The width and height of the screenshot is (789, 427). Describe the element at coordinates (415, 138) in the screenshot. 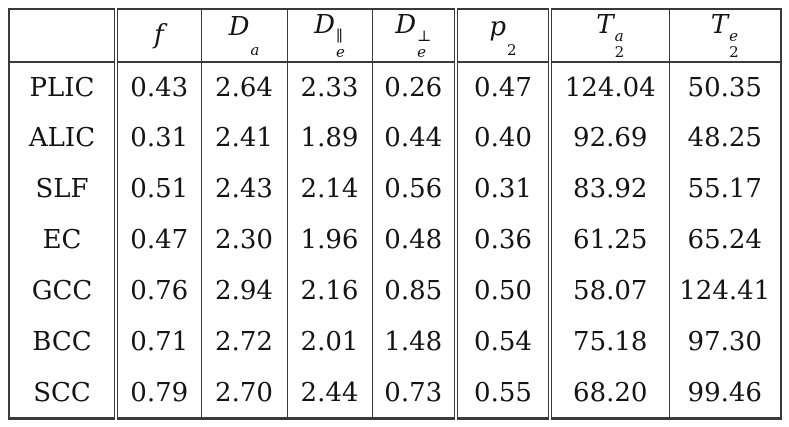

I see `table-cell: 0.44` at that location.